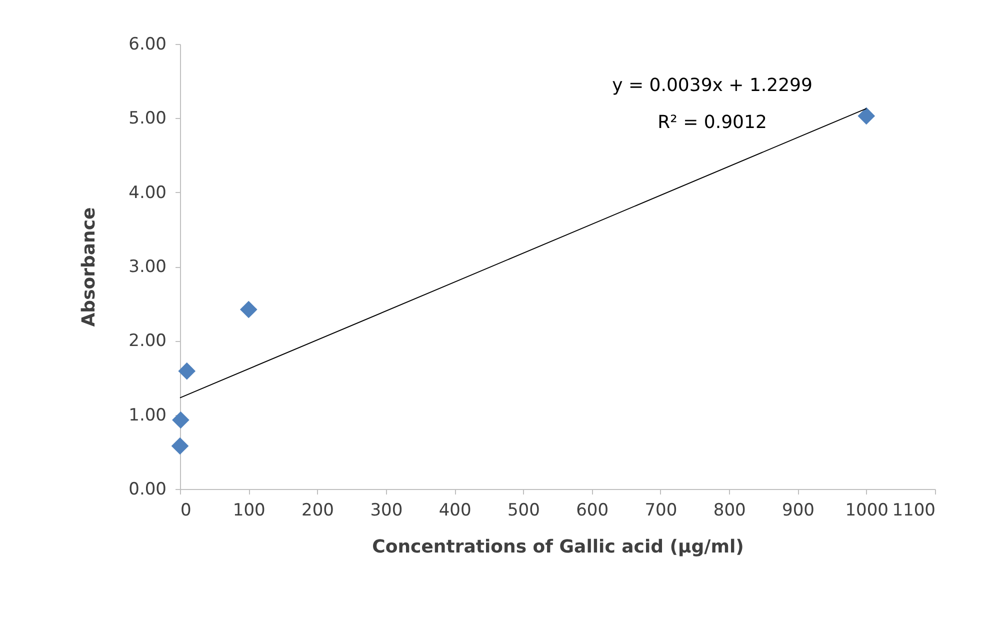  I want to click on x-tick-label: 1100, so click(914, 510).